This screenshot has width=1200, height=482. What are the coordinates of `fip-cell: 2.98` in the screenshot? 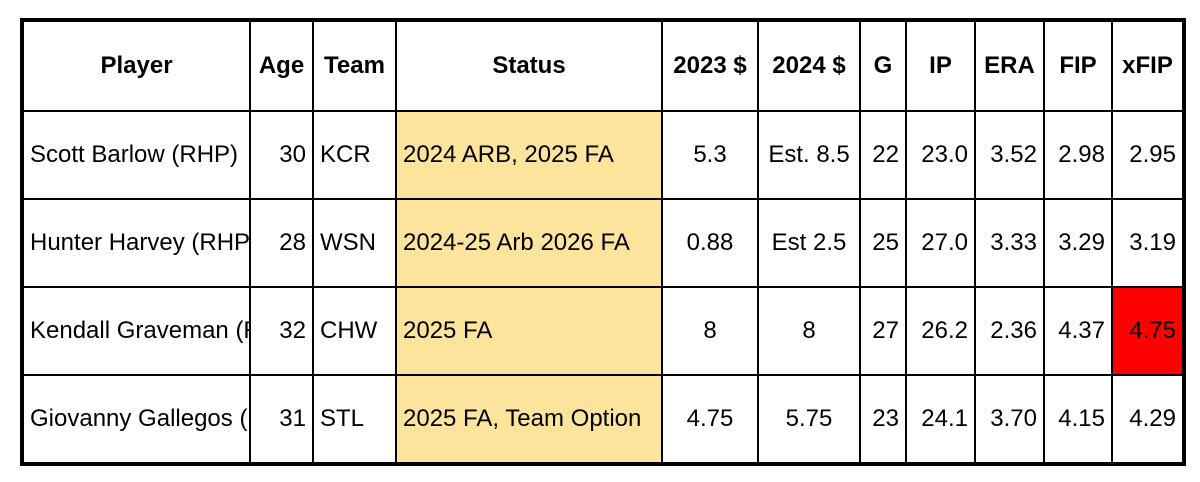 It's located at (1078, 155).